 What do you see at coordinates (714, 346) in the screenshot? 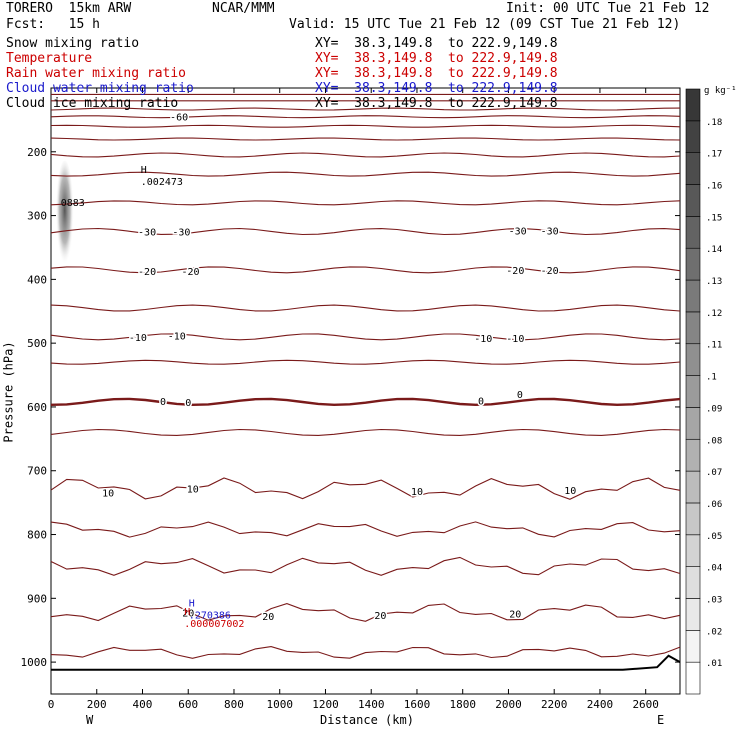
I see `colorbar-label: .11` at bounding box center [714, 346].